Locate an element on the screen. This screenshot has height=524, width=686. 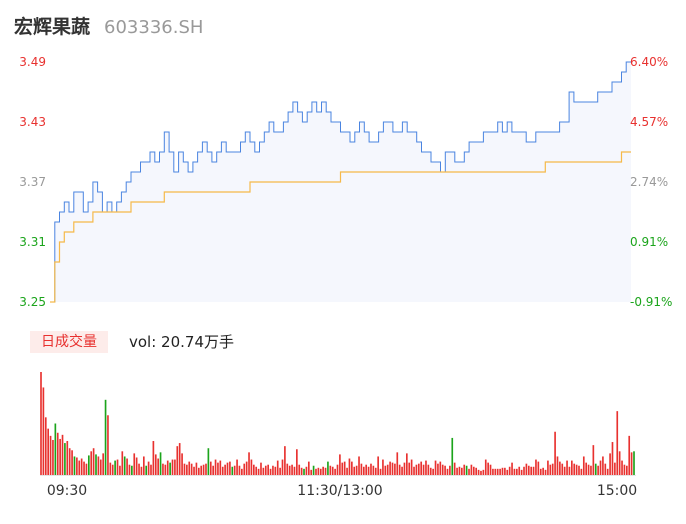
stock-name: 宏辉果蔬 is located at coordinates (52, 27).